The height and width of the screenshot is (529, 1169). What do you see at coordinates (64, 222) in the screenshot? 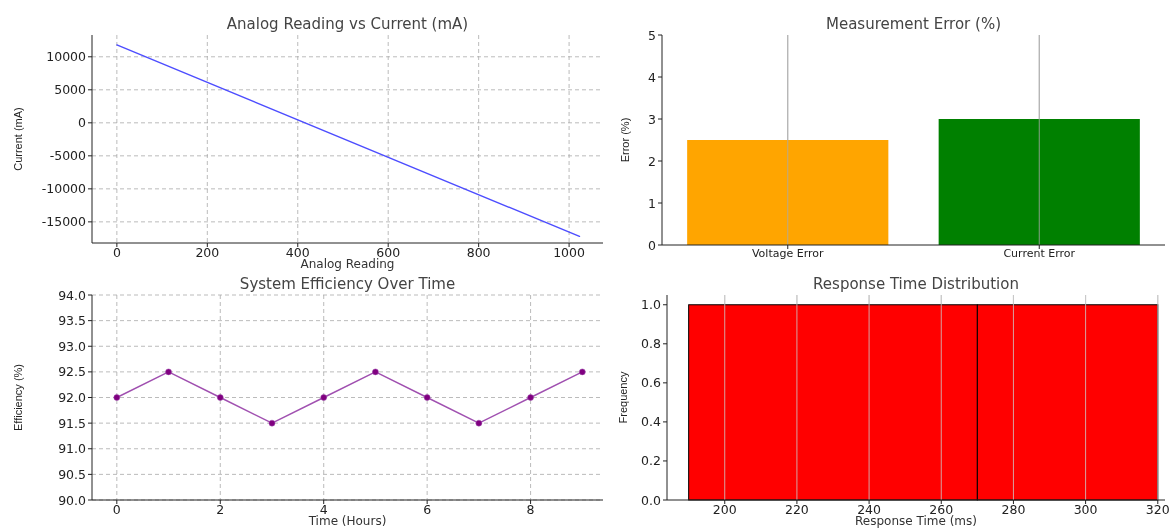
I see `y-tick-label: -15000` at bounding box center [64, 222].